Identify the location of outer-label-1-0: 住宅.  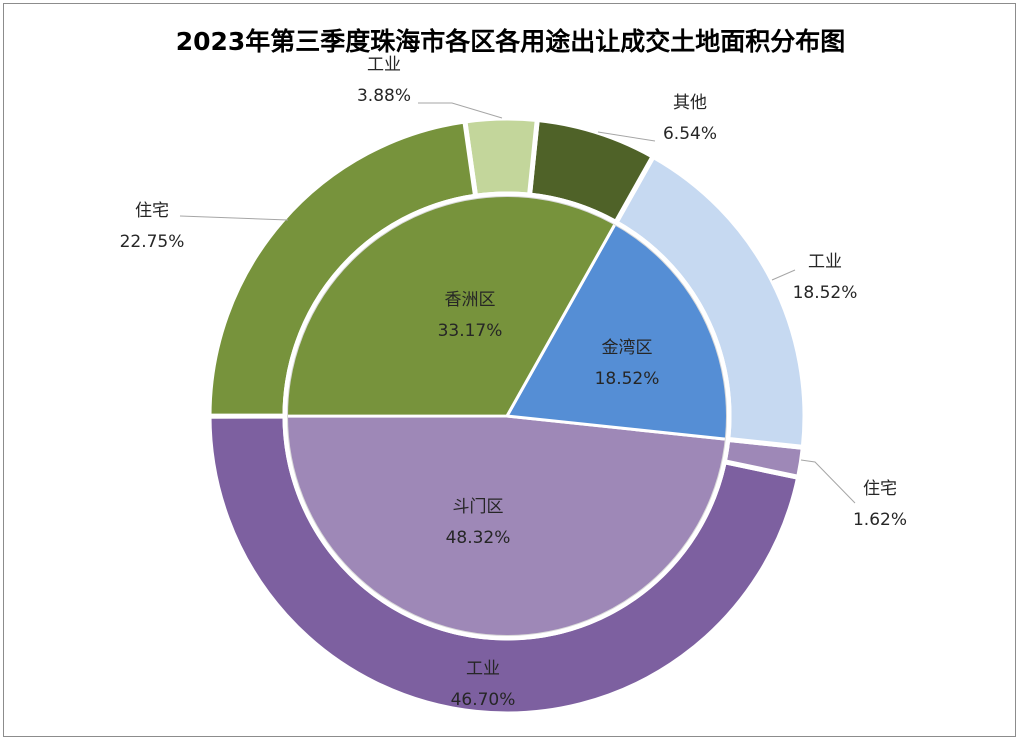
(880, 489).